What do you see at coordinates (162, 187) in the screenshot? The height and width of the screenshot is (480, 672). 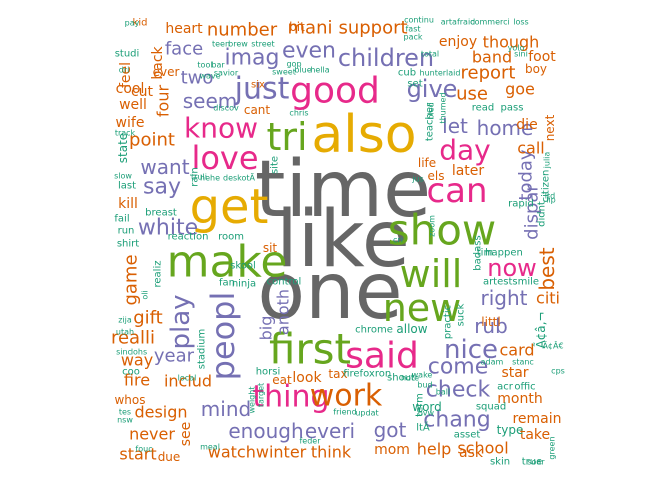 I see `word-say: say` at bounding box center [162, 187].